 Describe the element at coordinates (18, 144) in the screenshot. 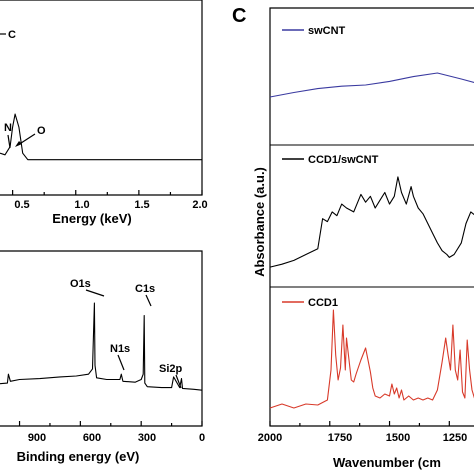

I see `eds-o-arrowhead` at that location.